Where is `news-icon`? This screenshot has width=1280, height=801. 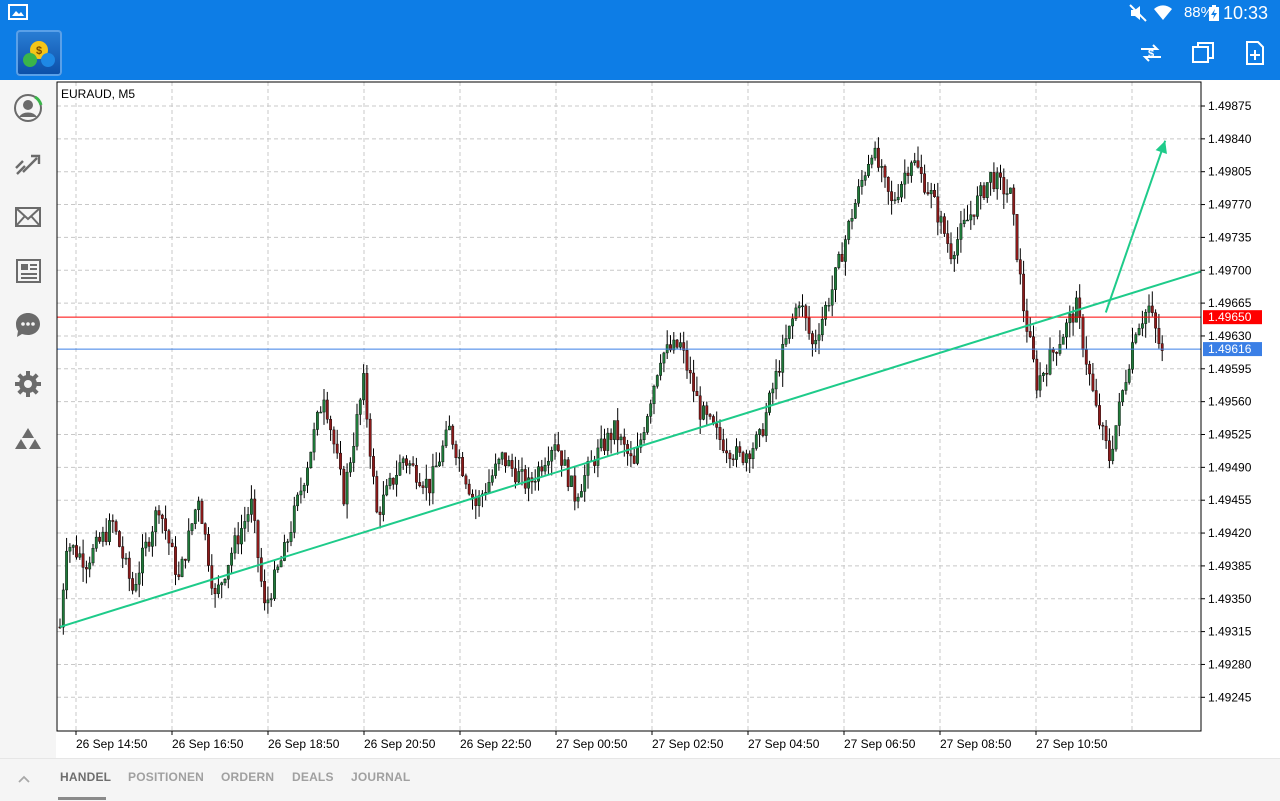 news-icon is located at coordinates (28, 271).